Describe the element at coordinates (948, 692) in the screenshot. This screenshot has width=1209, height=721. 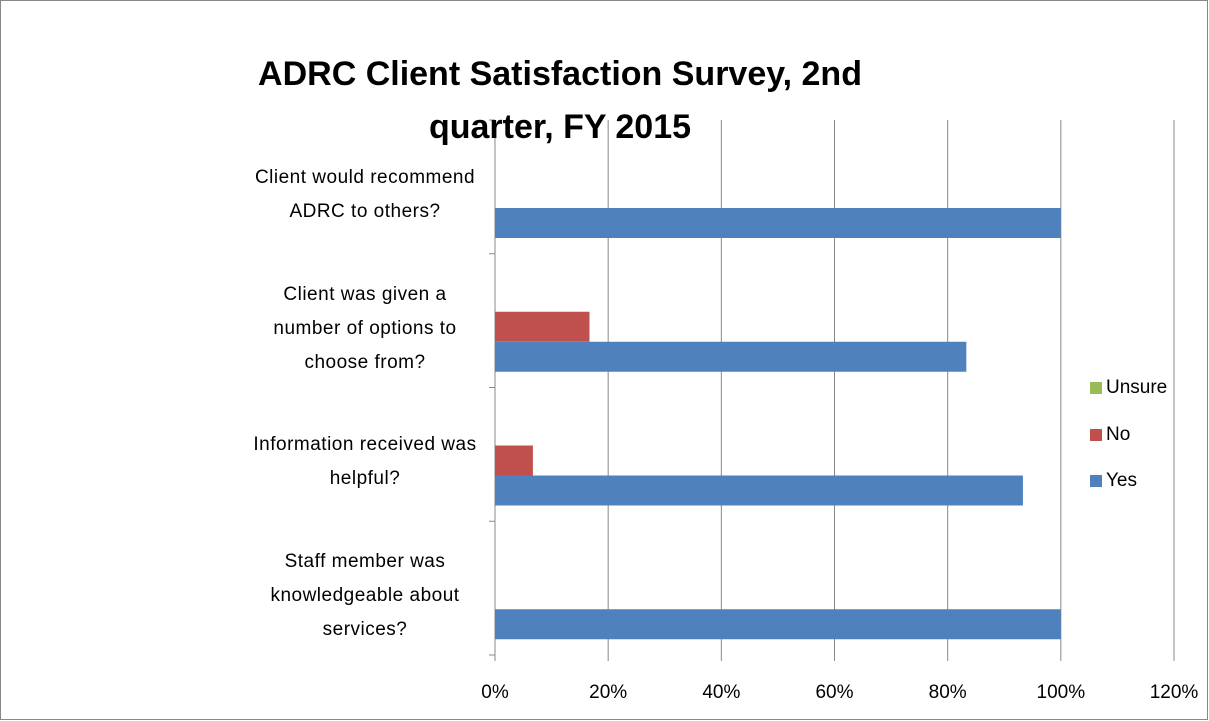
I see `x-tick-label: 80%` at that location.